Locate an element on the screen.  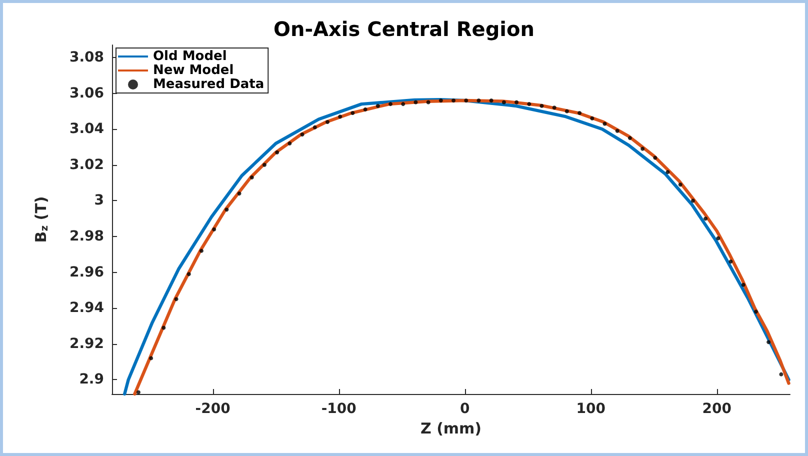
x-tick-label: -200 is located at coordinates (213, 409).